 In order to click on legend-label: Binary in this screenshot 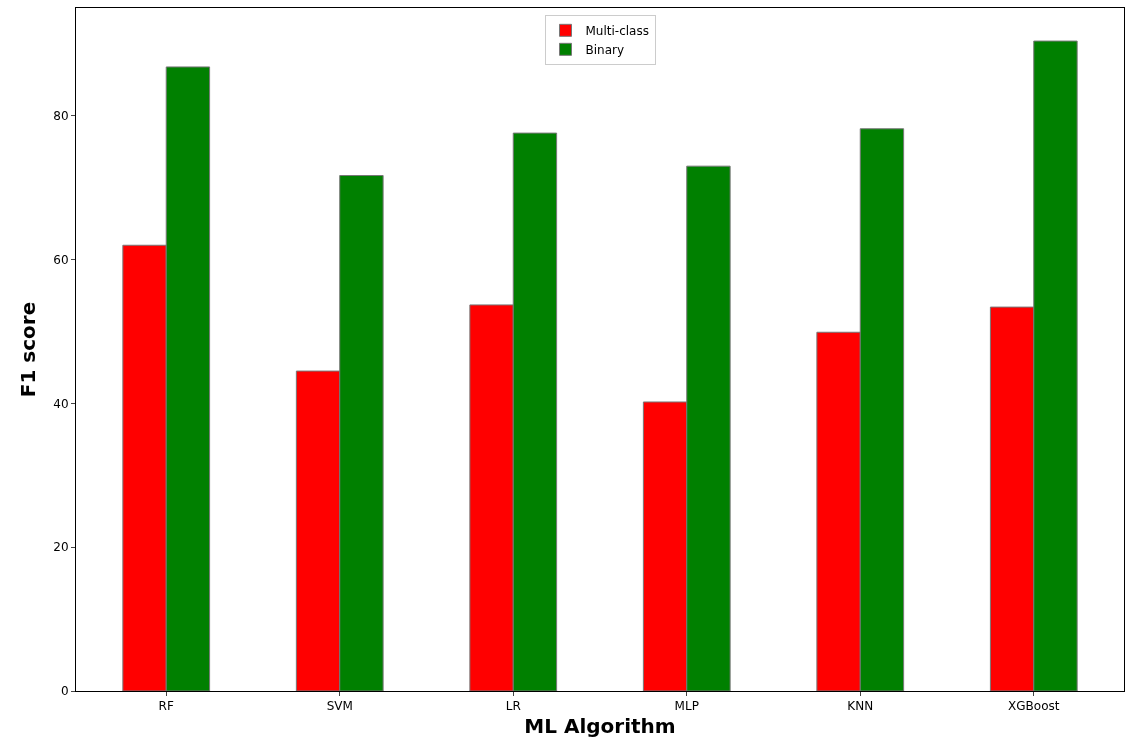, I will do `click(605, 50)`.